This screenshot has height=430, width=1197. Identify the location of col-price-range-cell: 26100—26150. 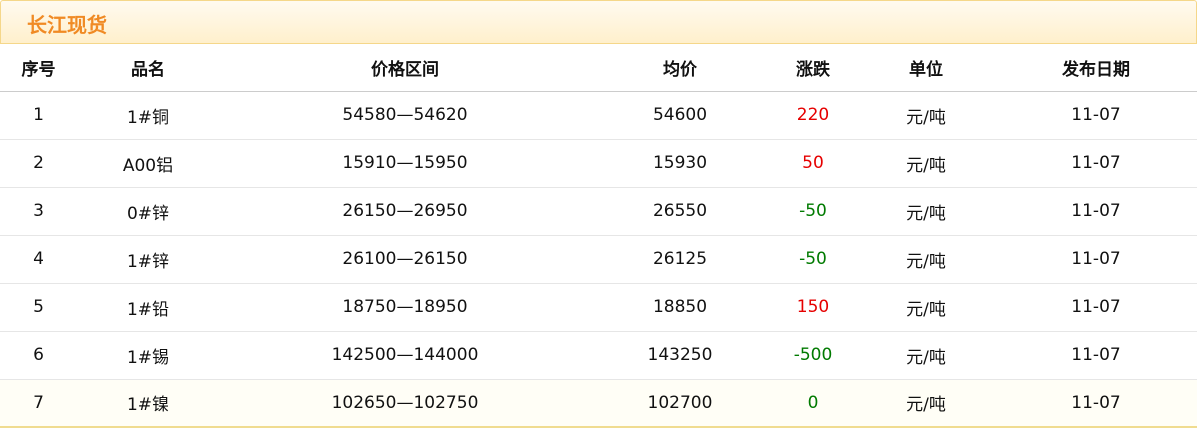
(405, 259).